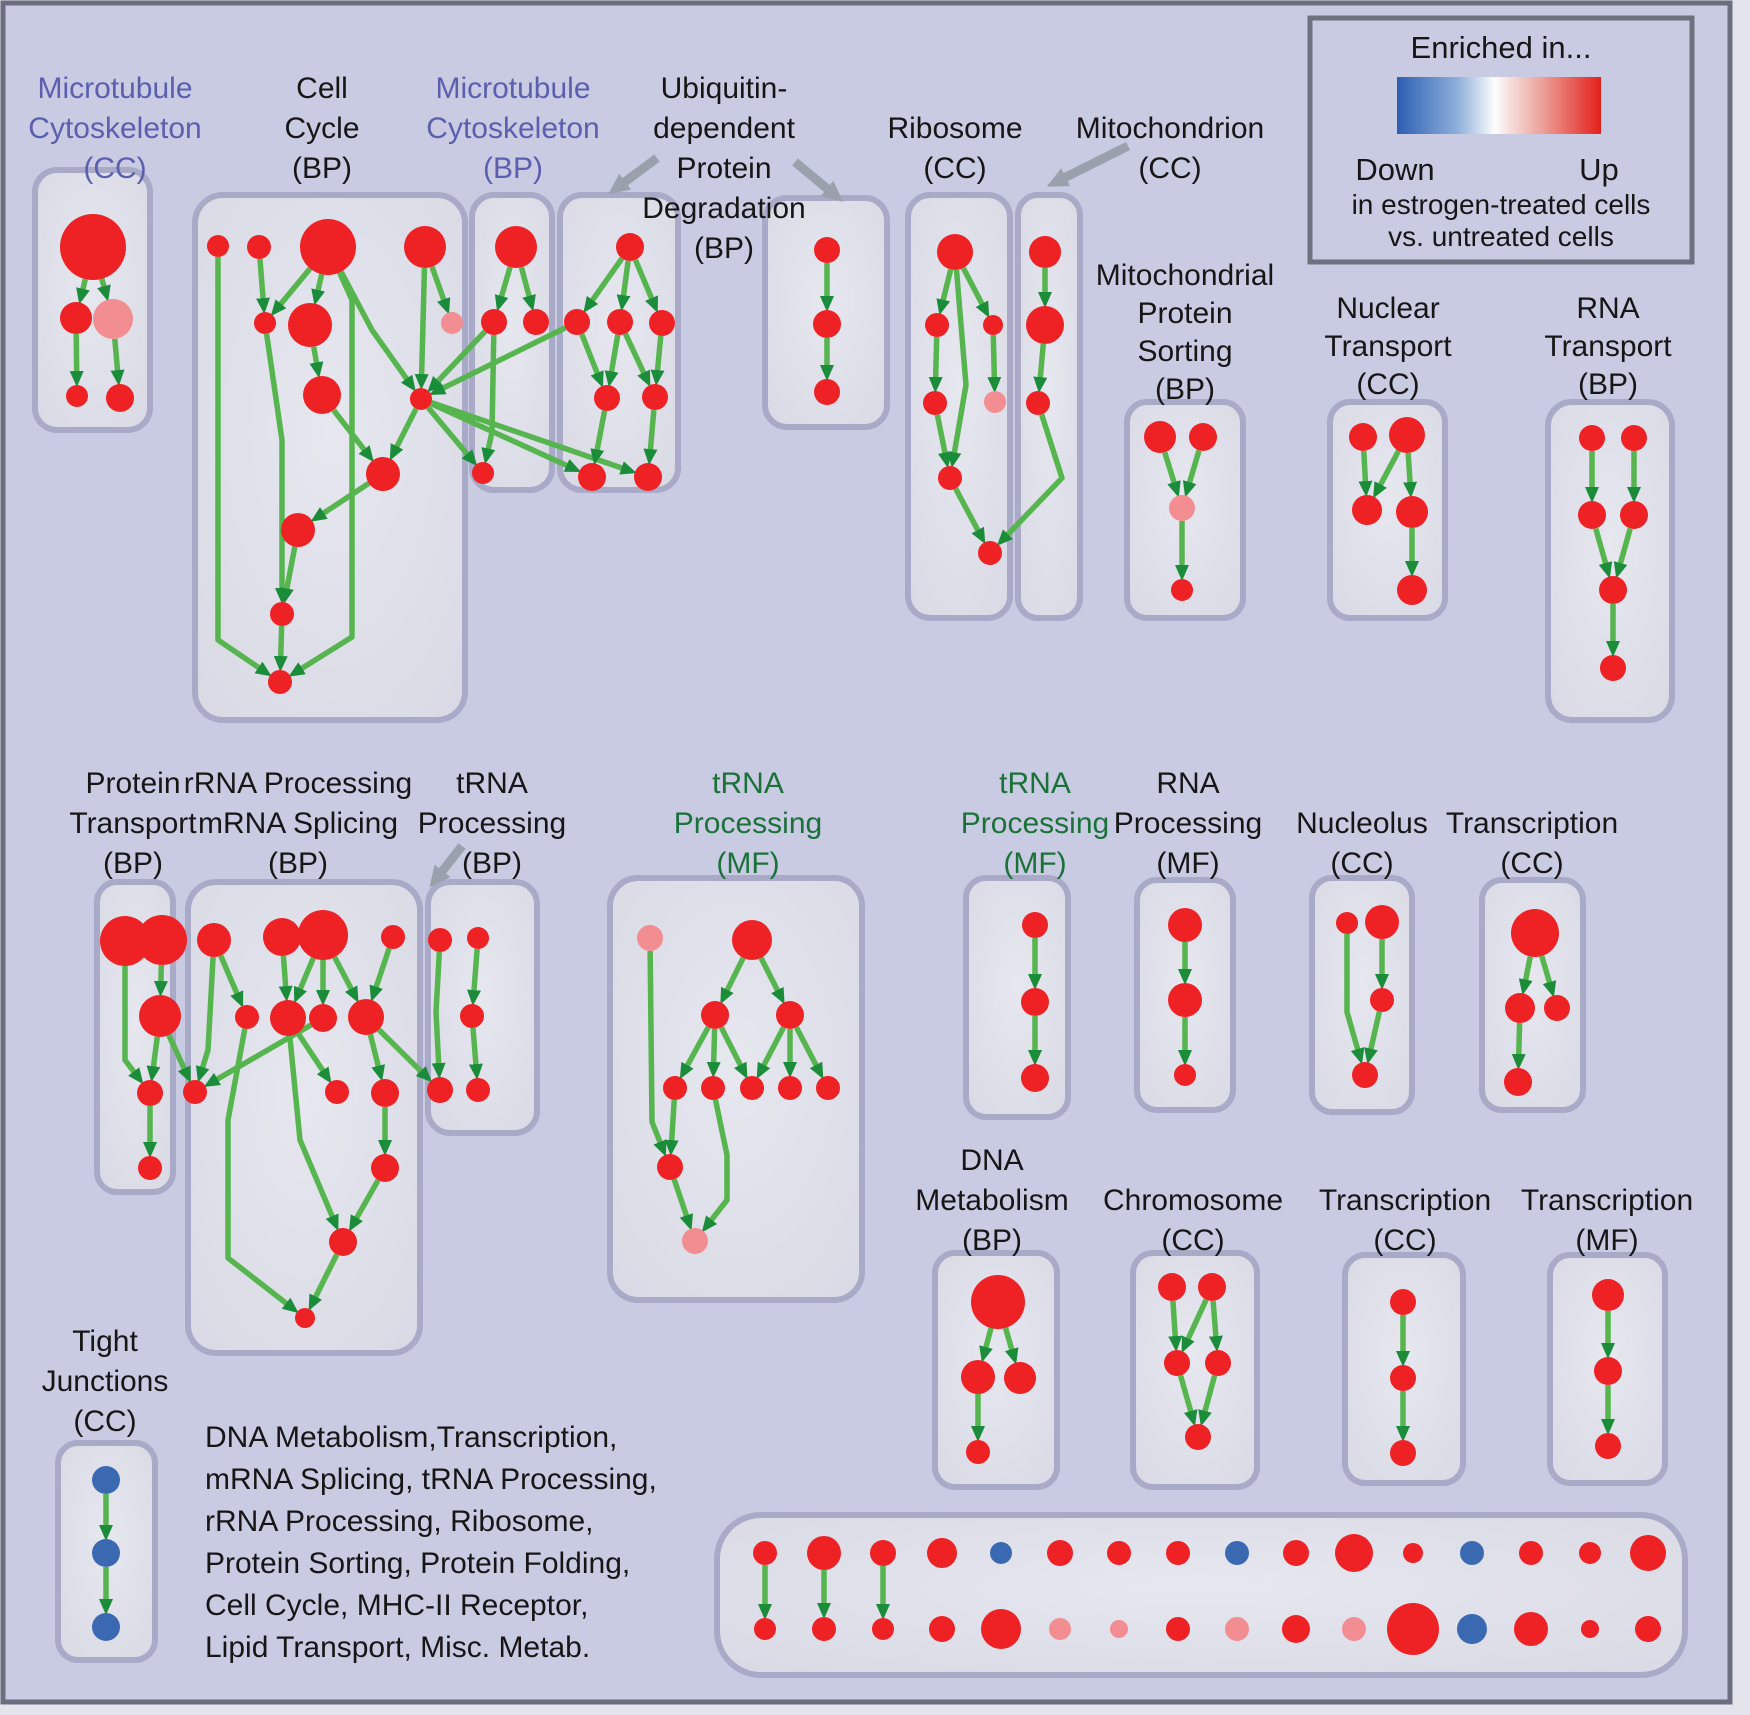  Describe the element at coordinates (809, 1053) in the screenshot. I see `edge-w4-w9` at that location.